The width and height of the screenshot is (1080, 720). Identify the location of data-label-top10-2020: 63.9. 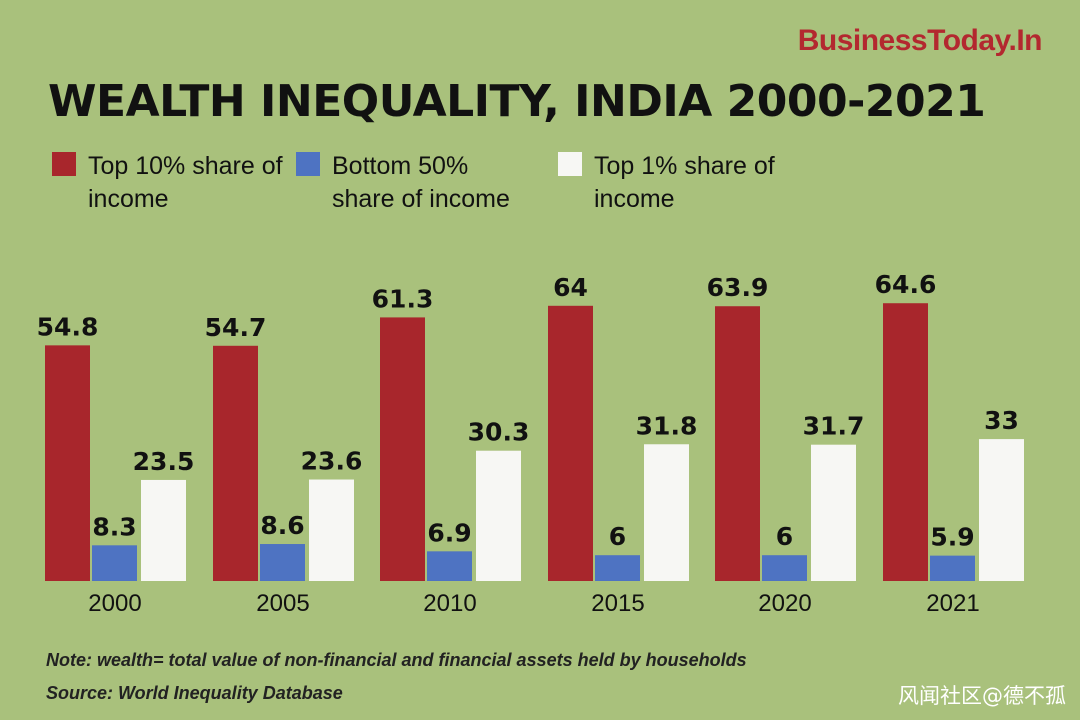
(738, 287).